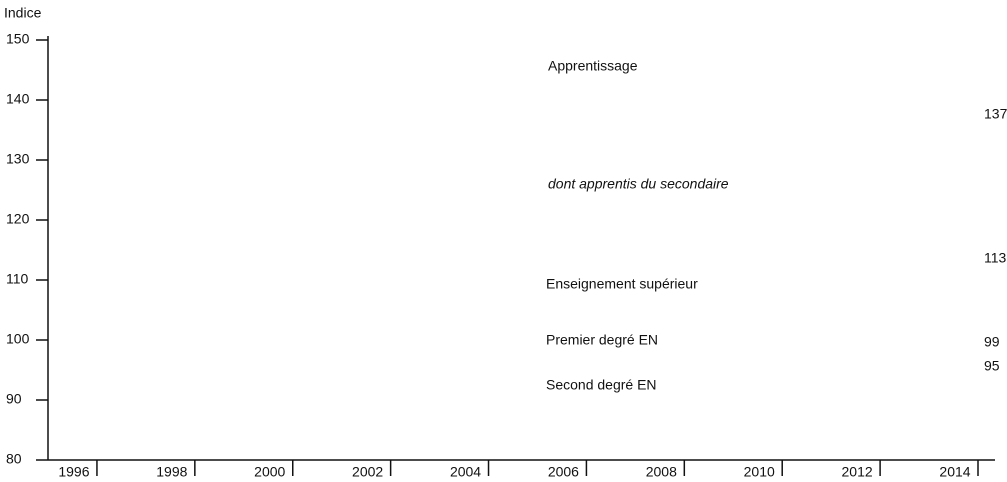 The width and height of the screenshot is (1007, 482). What do you see at coordinates (563, 472) in the screenshot?
I see `x-tick-label: 2006` at bounding box center [563, 472].